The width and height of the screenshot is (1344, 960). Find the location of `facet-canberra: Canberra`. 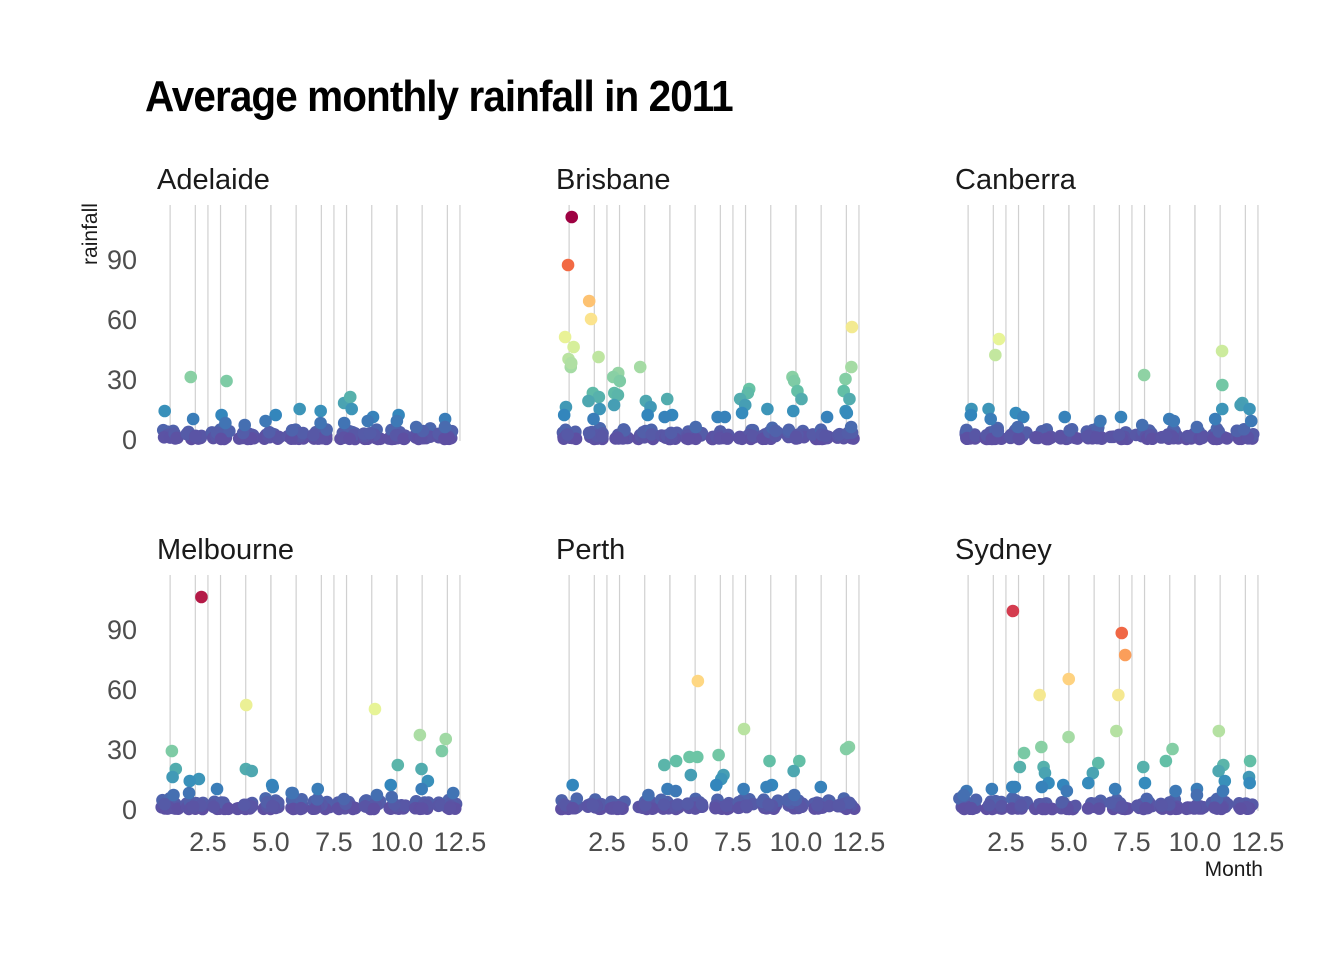

facet-canberra: Canberra is located at coordinates (1107, 305).